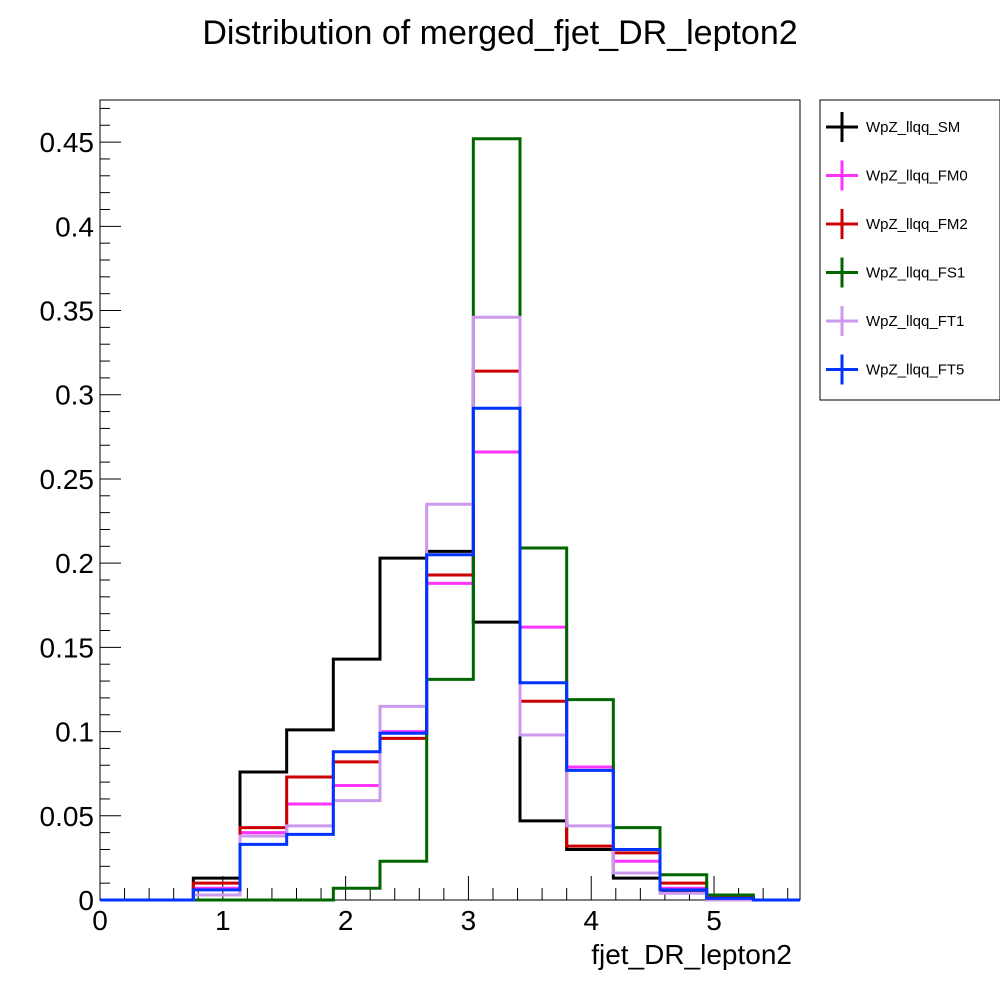 This screenshot has height=1000, width=1000. Describe the element at coordinates (67, 311) in the screenshot. I see `y-tick-label: 0.35` at that location.